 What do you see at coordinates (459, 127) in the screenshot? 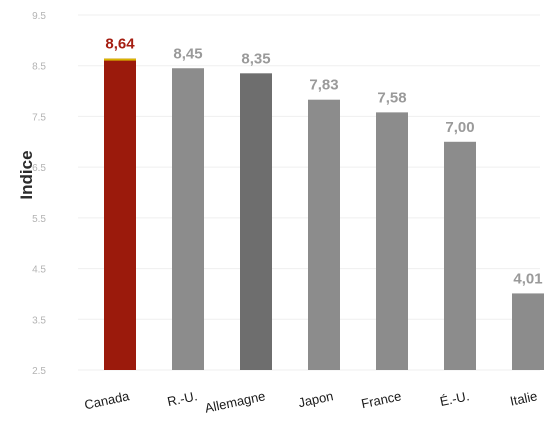
I see `value-label: 7,00` at bounding box center [459, 127].